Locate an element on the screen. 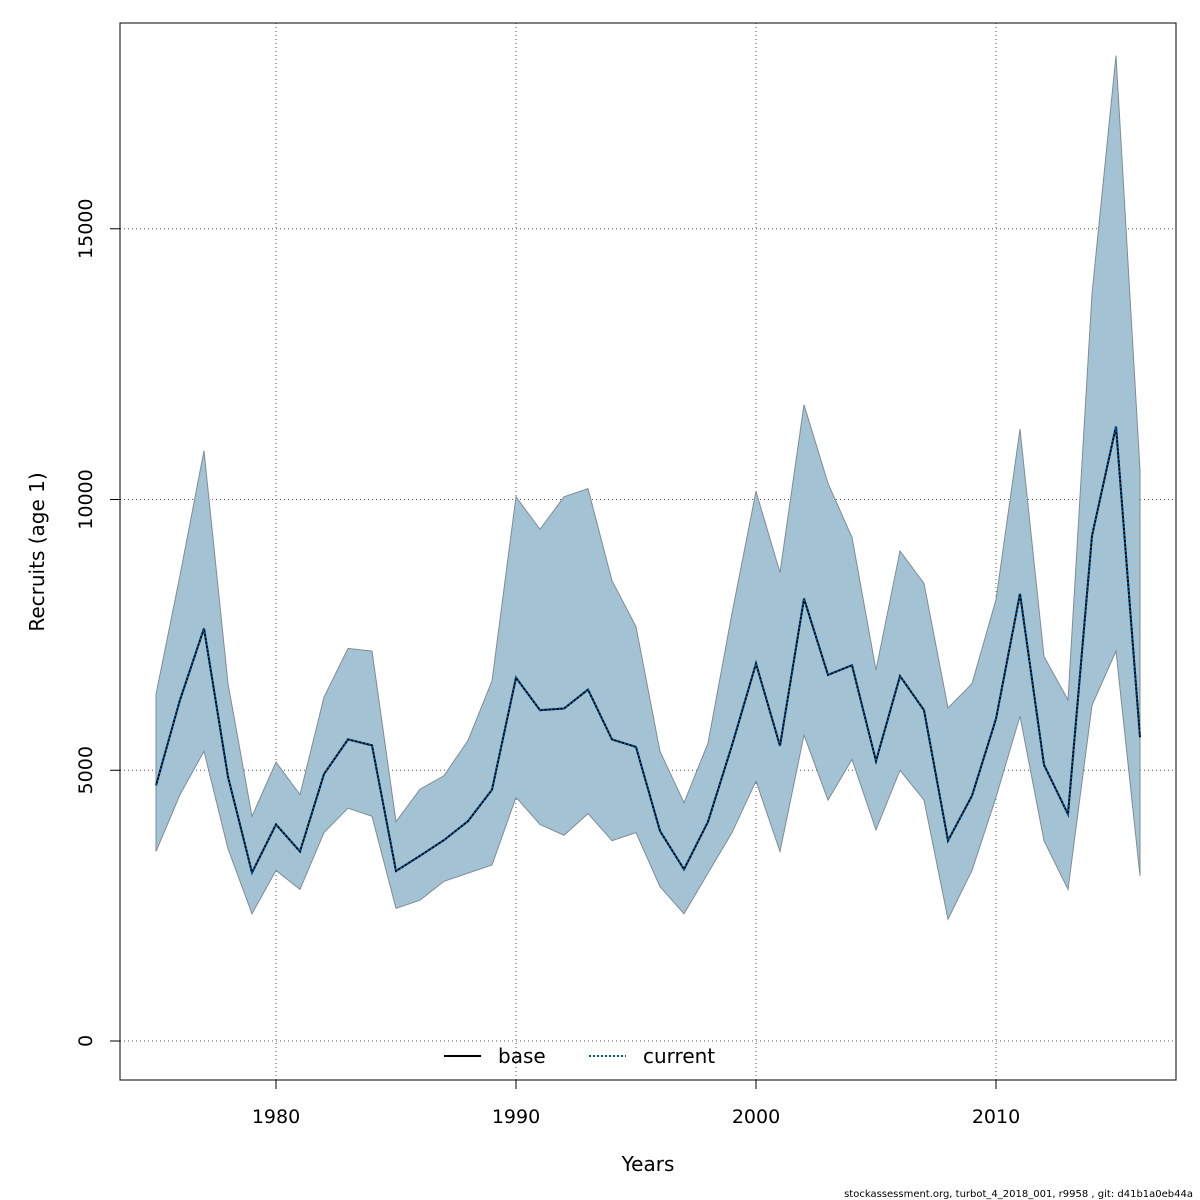 The image size is (1200, 1200). x-tick-label: 1990 is located at coordinates (516, 1117).